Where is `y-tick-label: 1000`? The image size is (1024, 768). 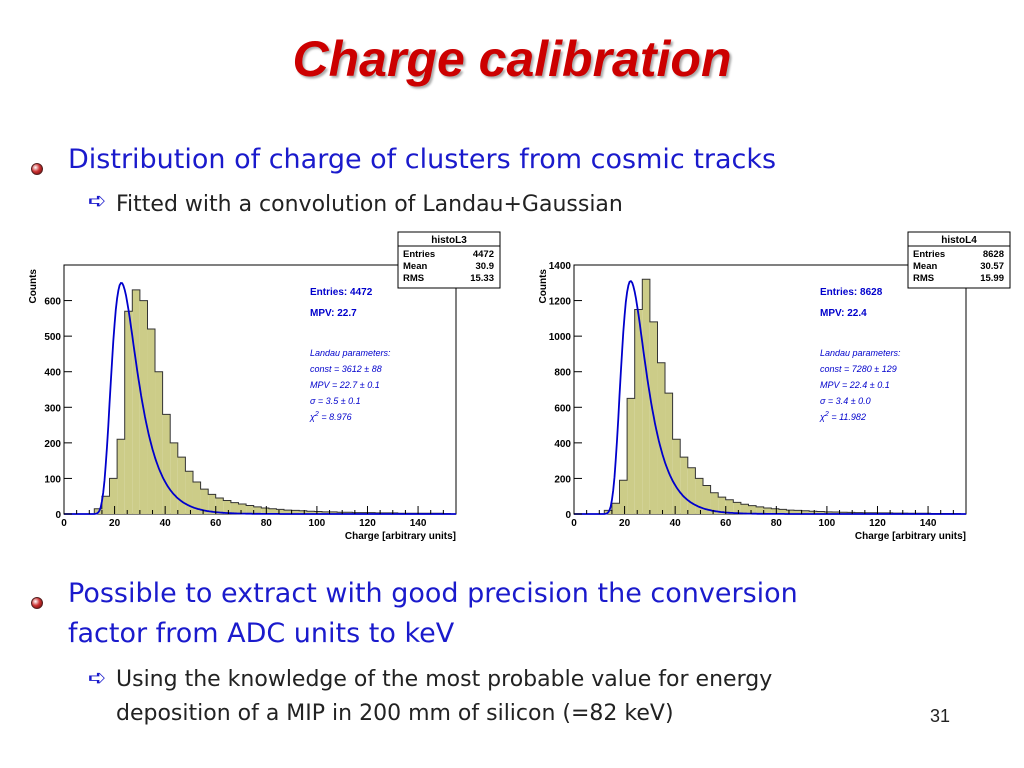
y-tick-label: 1000 is located at coordinates (560, 337).